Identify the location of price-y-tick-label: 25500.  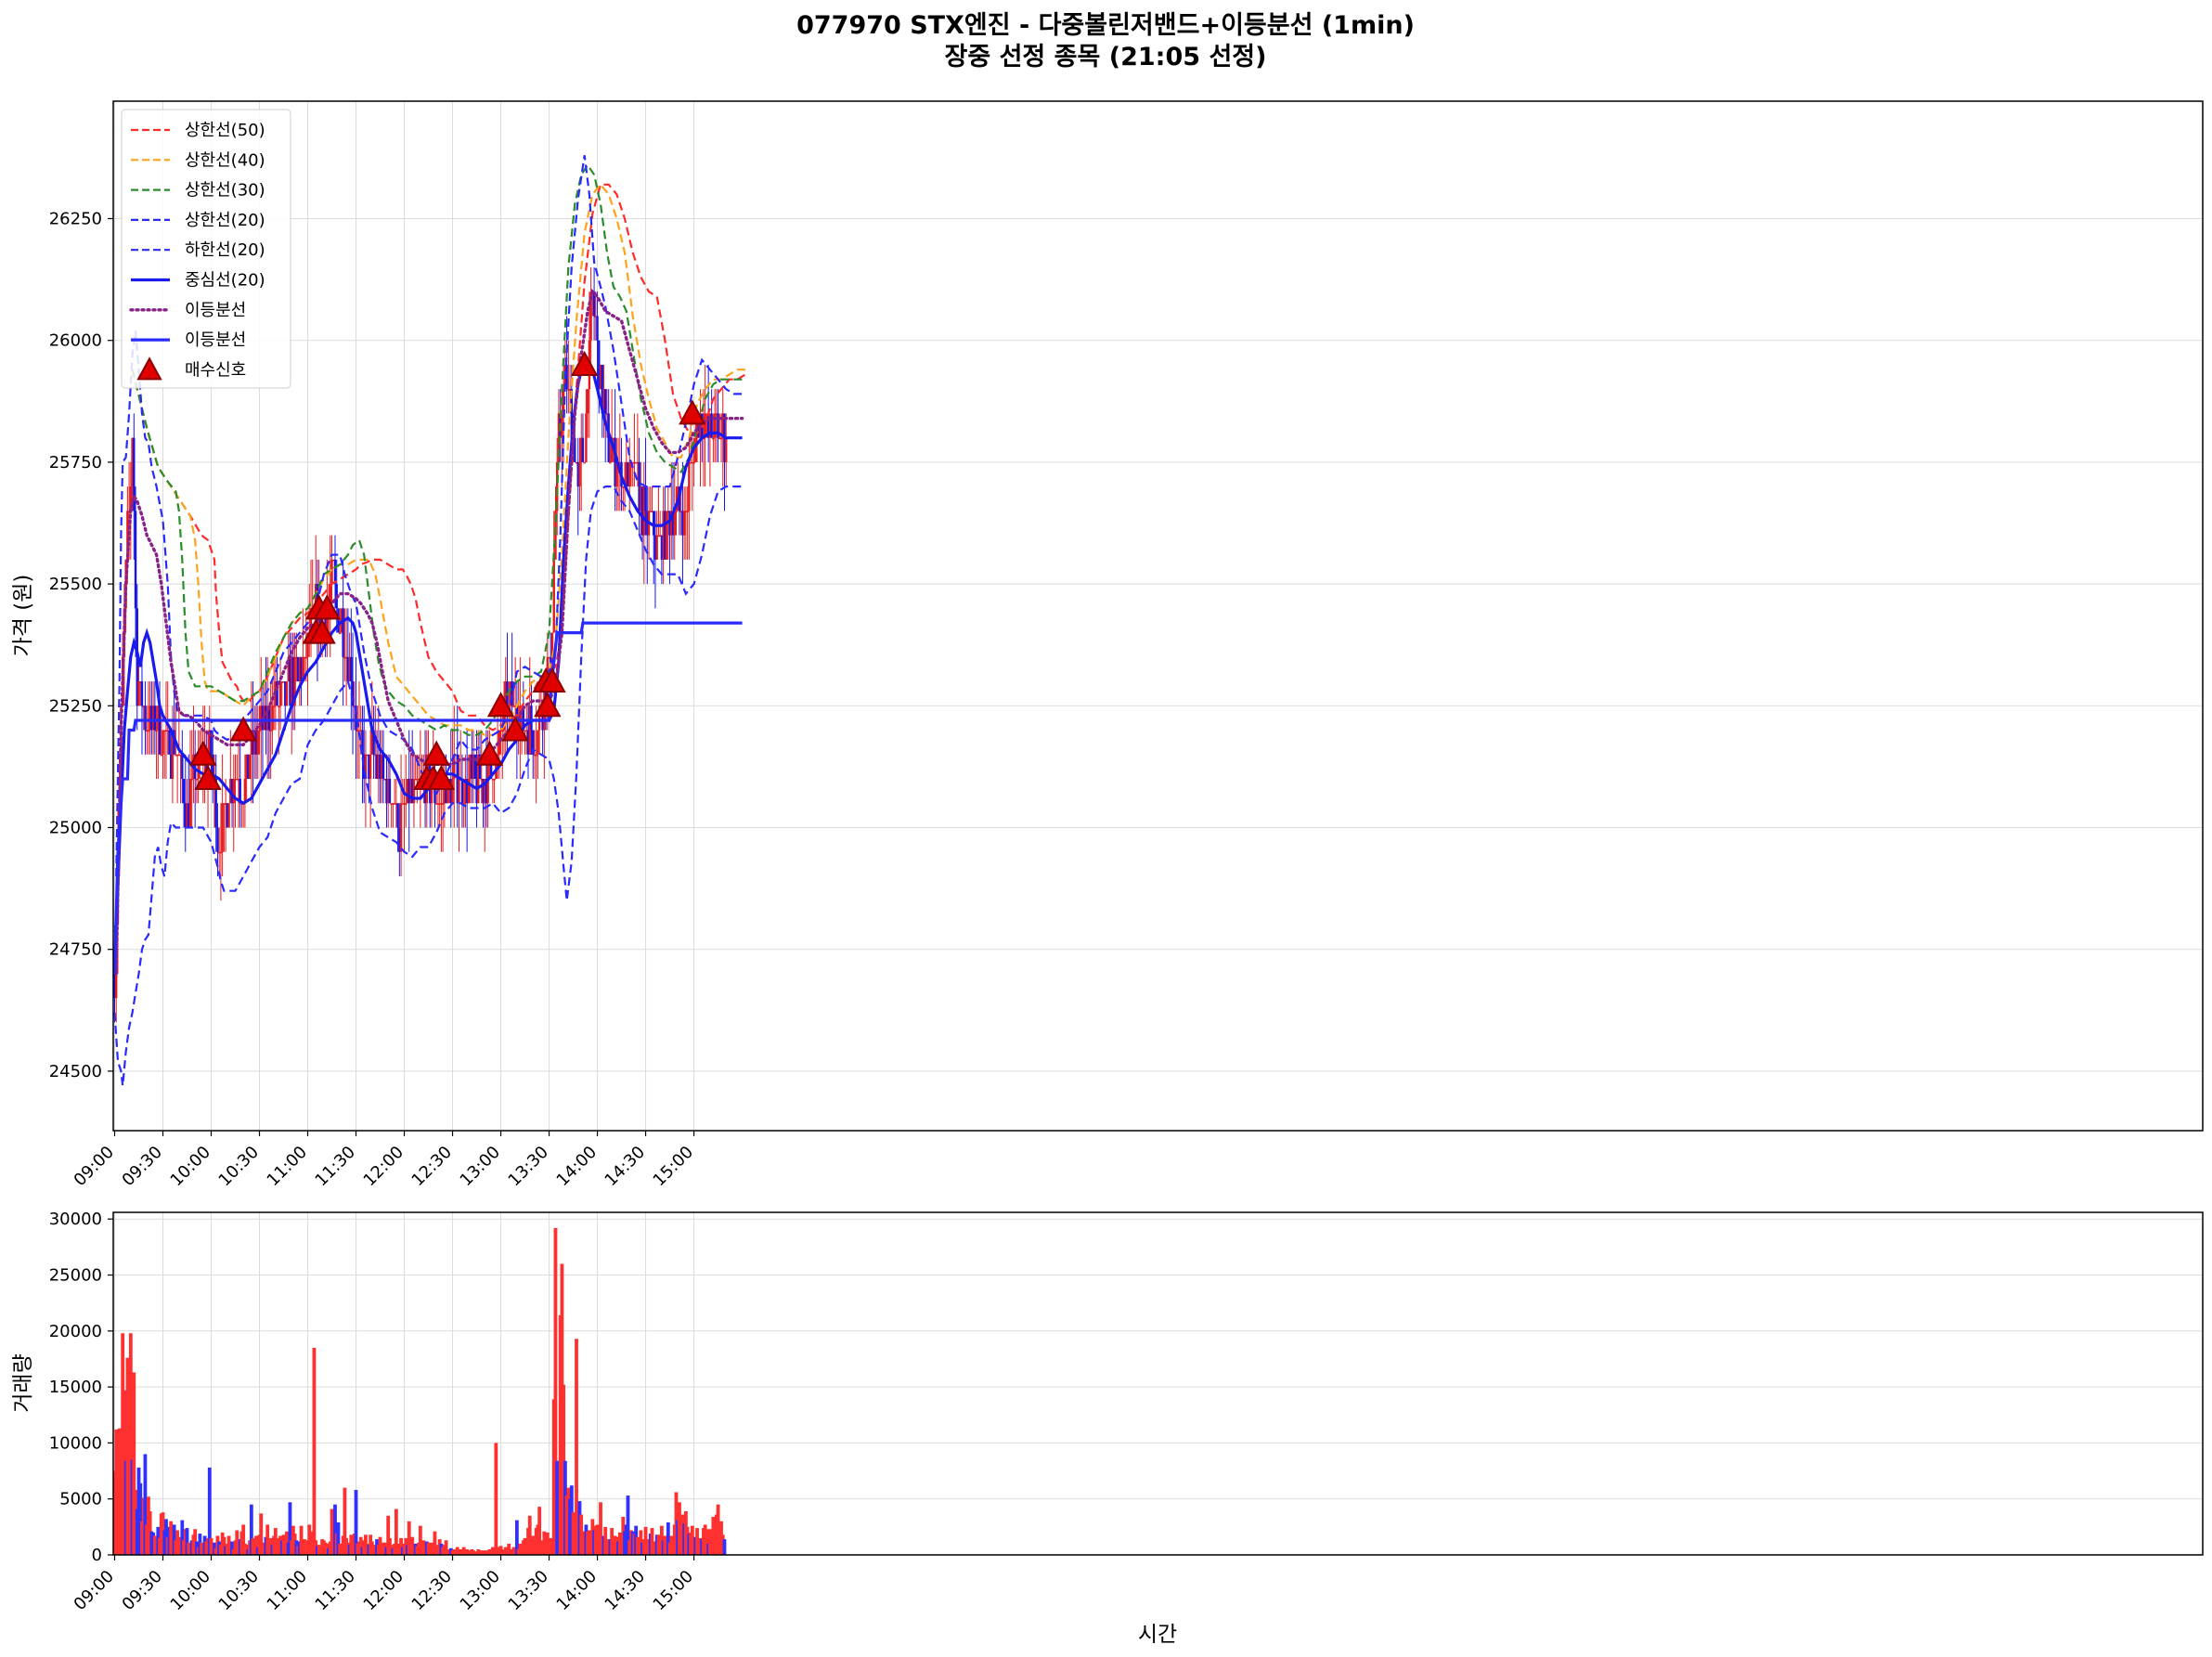
(75, 584).